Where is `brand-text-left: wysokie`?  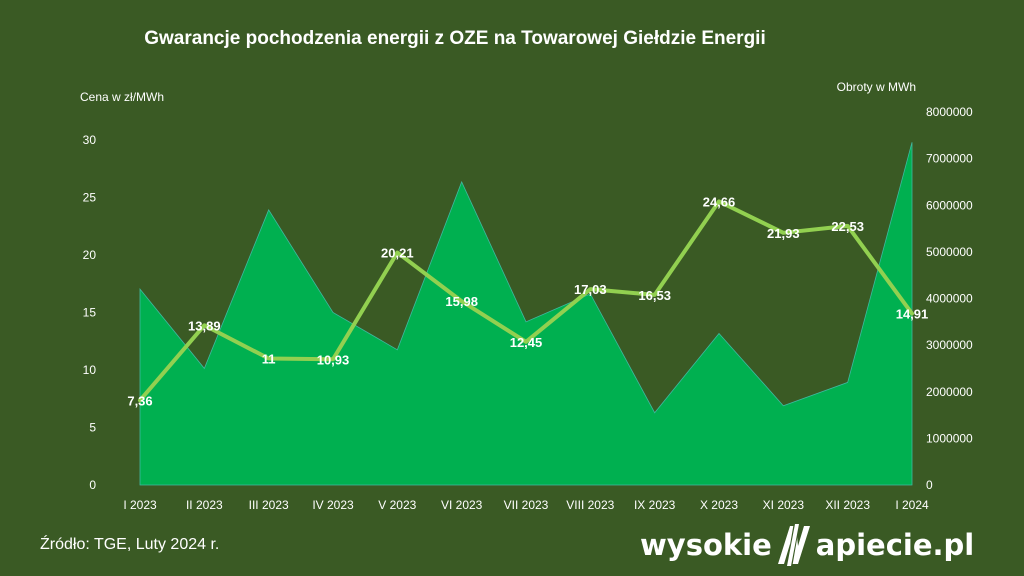 brand-text-left: wysokie is located at coordinates (706, 545).